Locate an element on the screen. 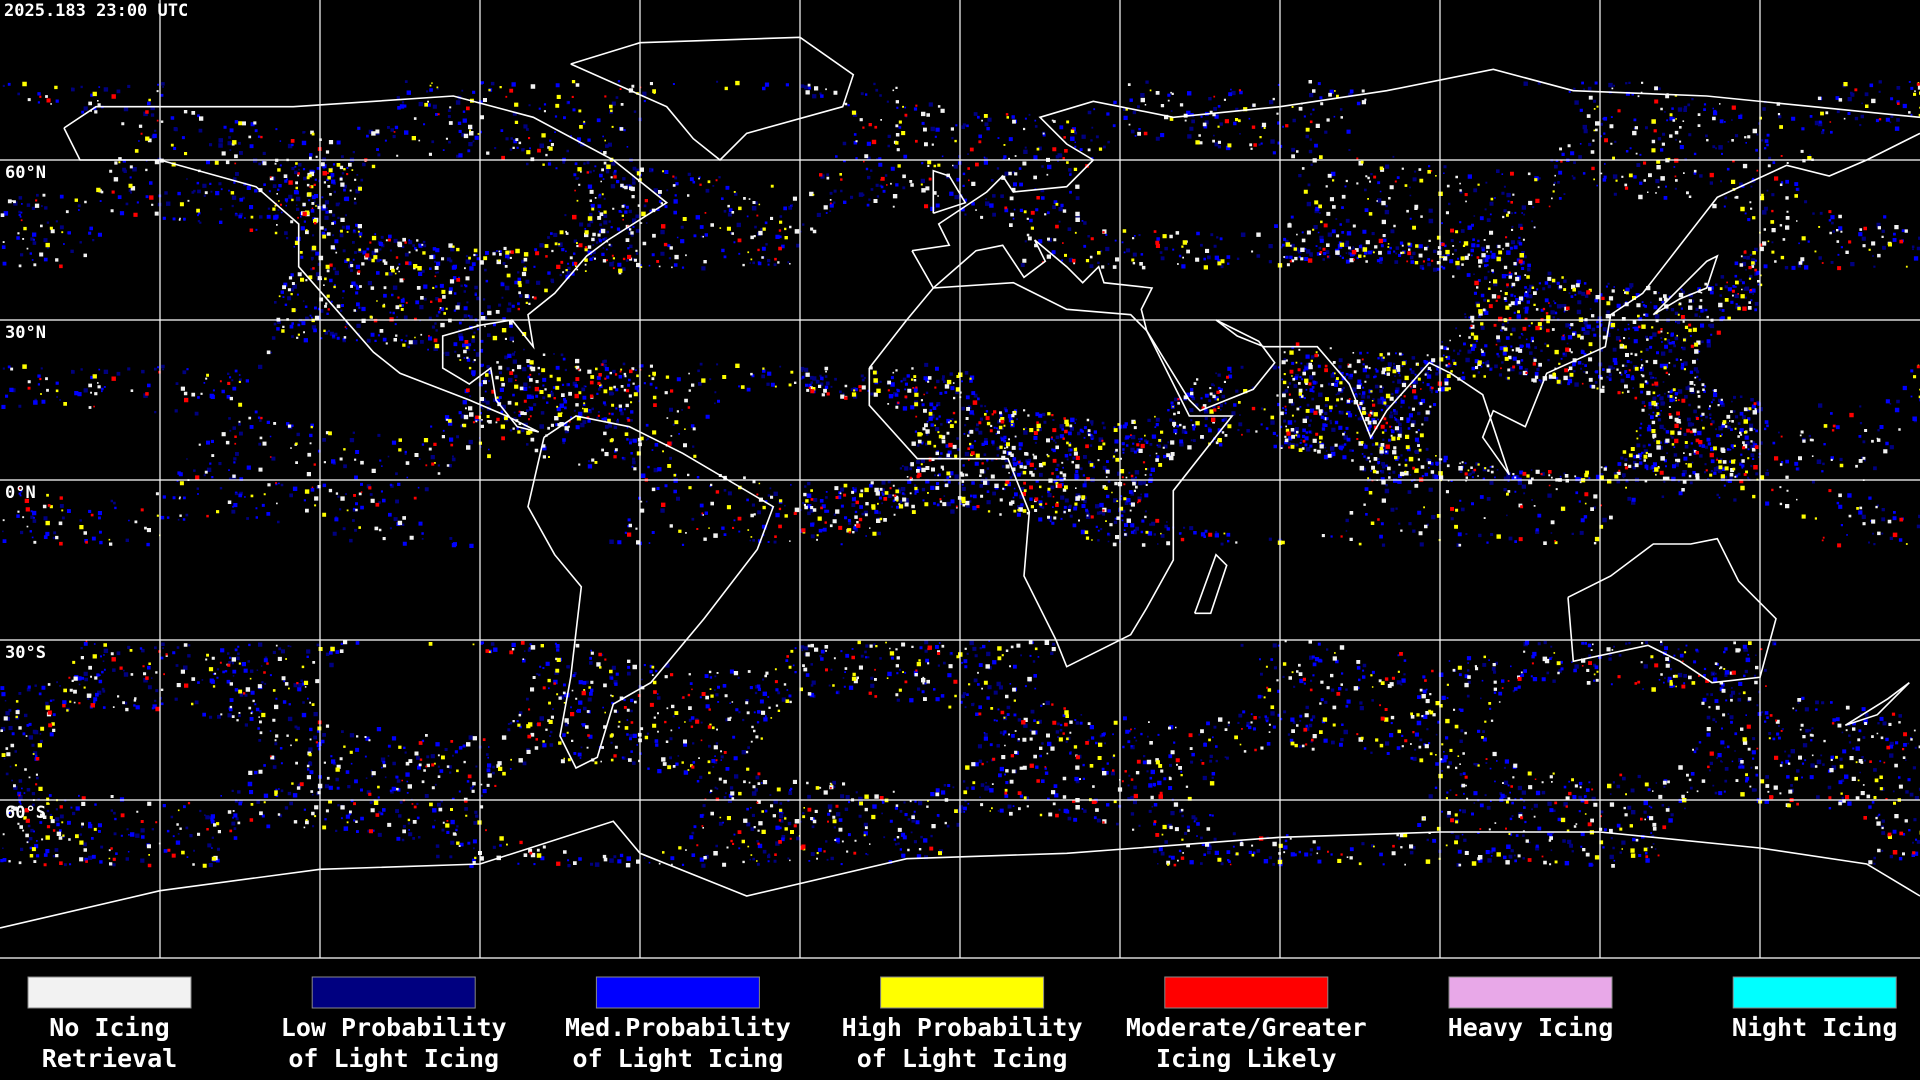 This screenshot has width=1920, height=1080. latitude-labels: 60°N 30°N 0°N 30°S 60°S is located at coordinates (25, 493).